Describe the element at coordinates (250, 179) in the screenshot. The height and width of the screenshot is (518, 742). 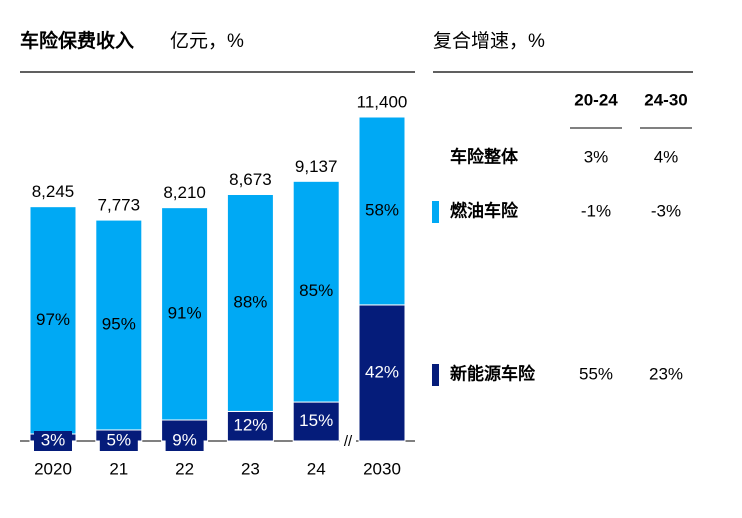
I see `total-label: 8,673` at that location.